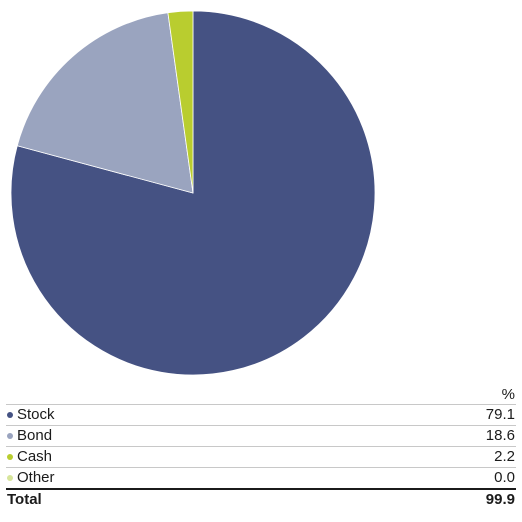  What do you see at coordinates (10, 457) in the screenshot?
I see `cash-legend-dot` at bounding box center [10, 457].